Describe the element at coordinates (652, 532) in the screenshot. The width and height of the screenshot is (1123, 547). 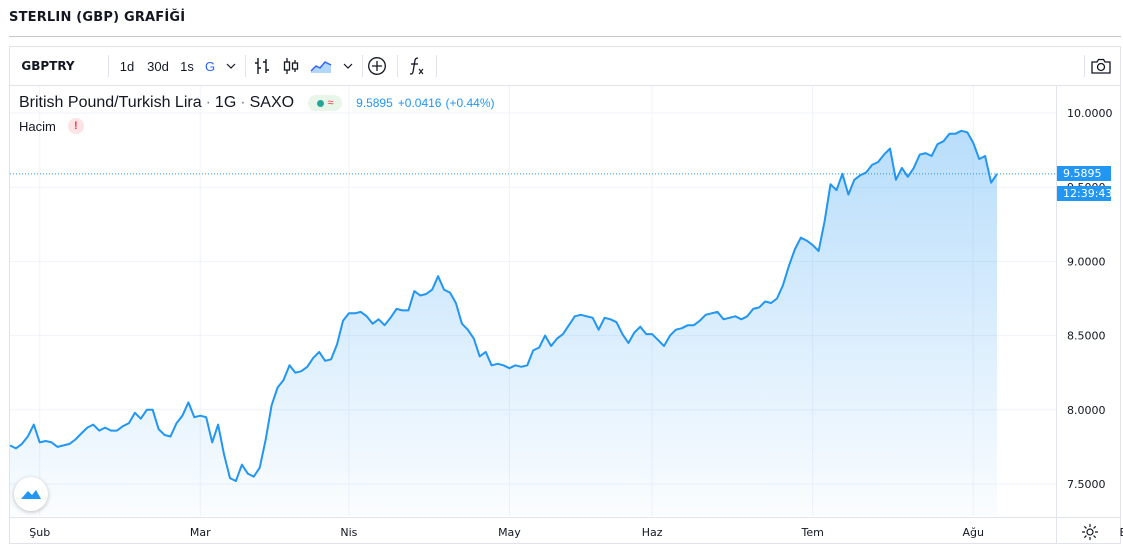
I see `x-tick-label: Haz` at that location.